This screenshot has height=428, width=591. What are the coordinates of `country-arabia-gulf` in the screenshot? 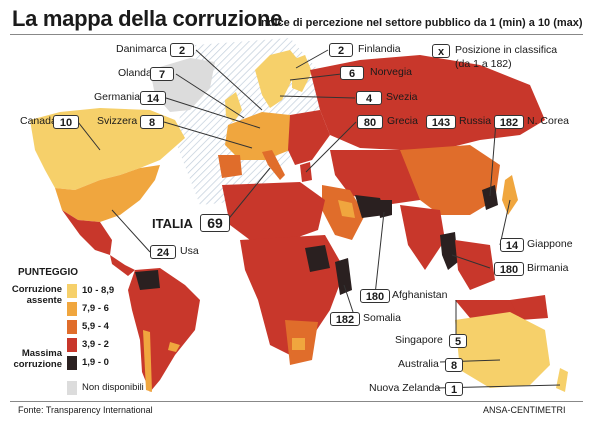 It's located at (346, 209).